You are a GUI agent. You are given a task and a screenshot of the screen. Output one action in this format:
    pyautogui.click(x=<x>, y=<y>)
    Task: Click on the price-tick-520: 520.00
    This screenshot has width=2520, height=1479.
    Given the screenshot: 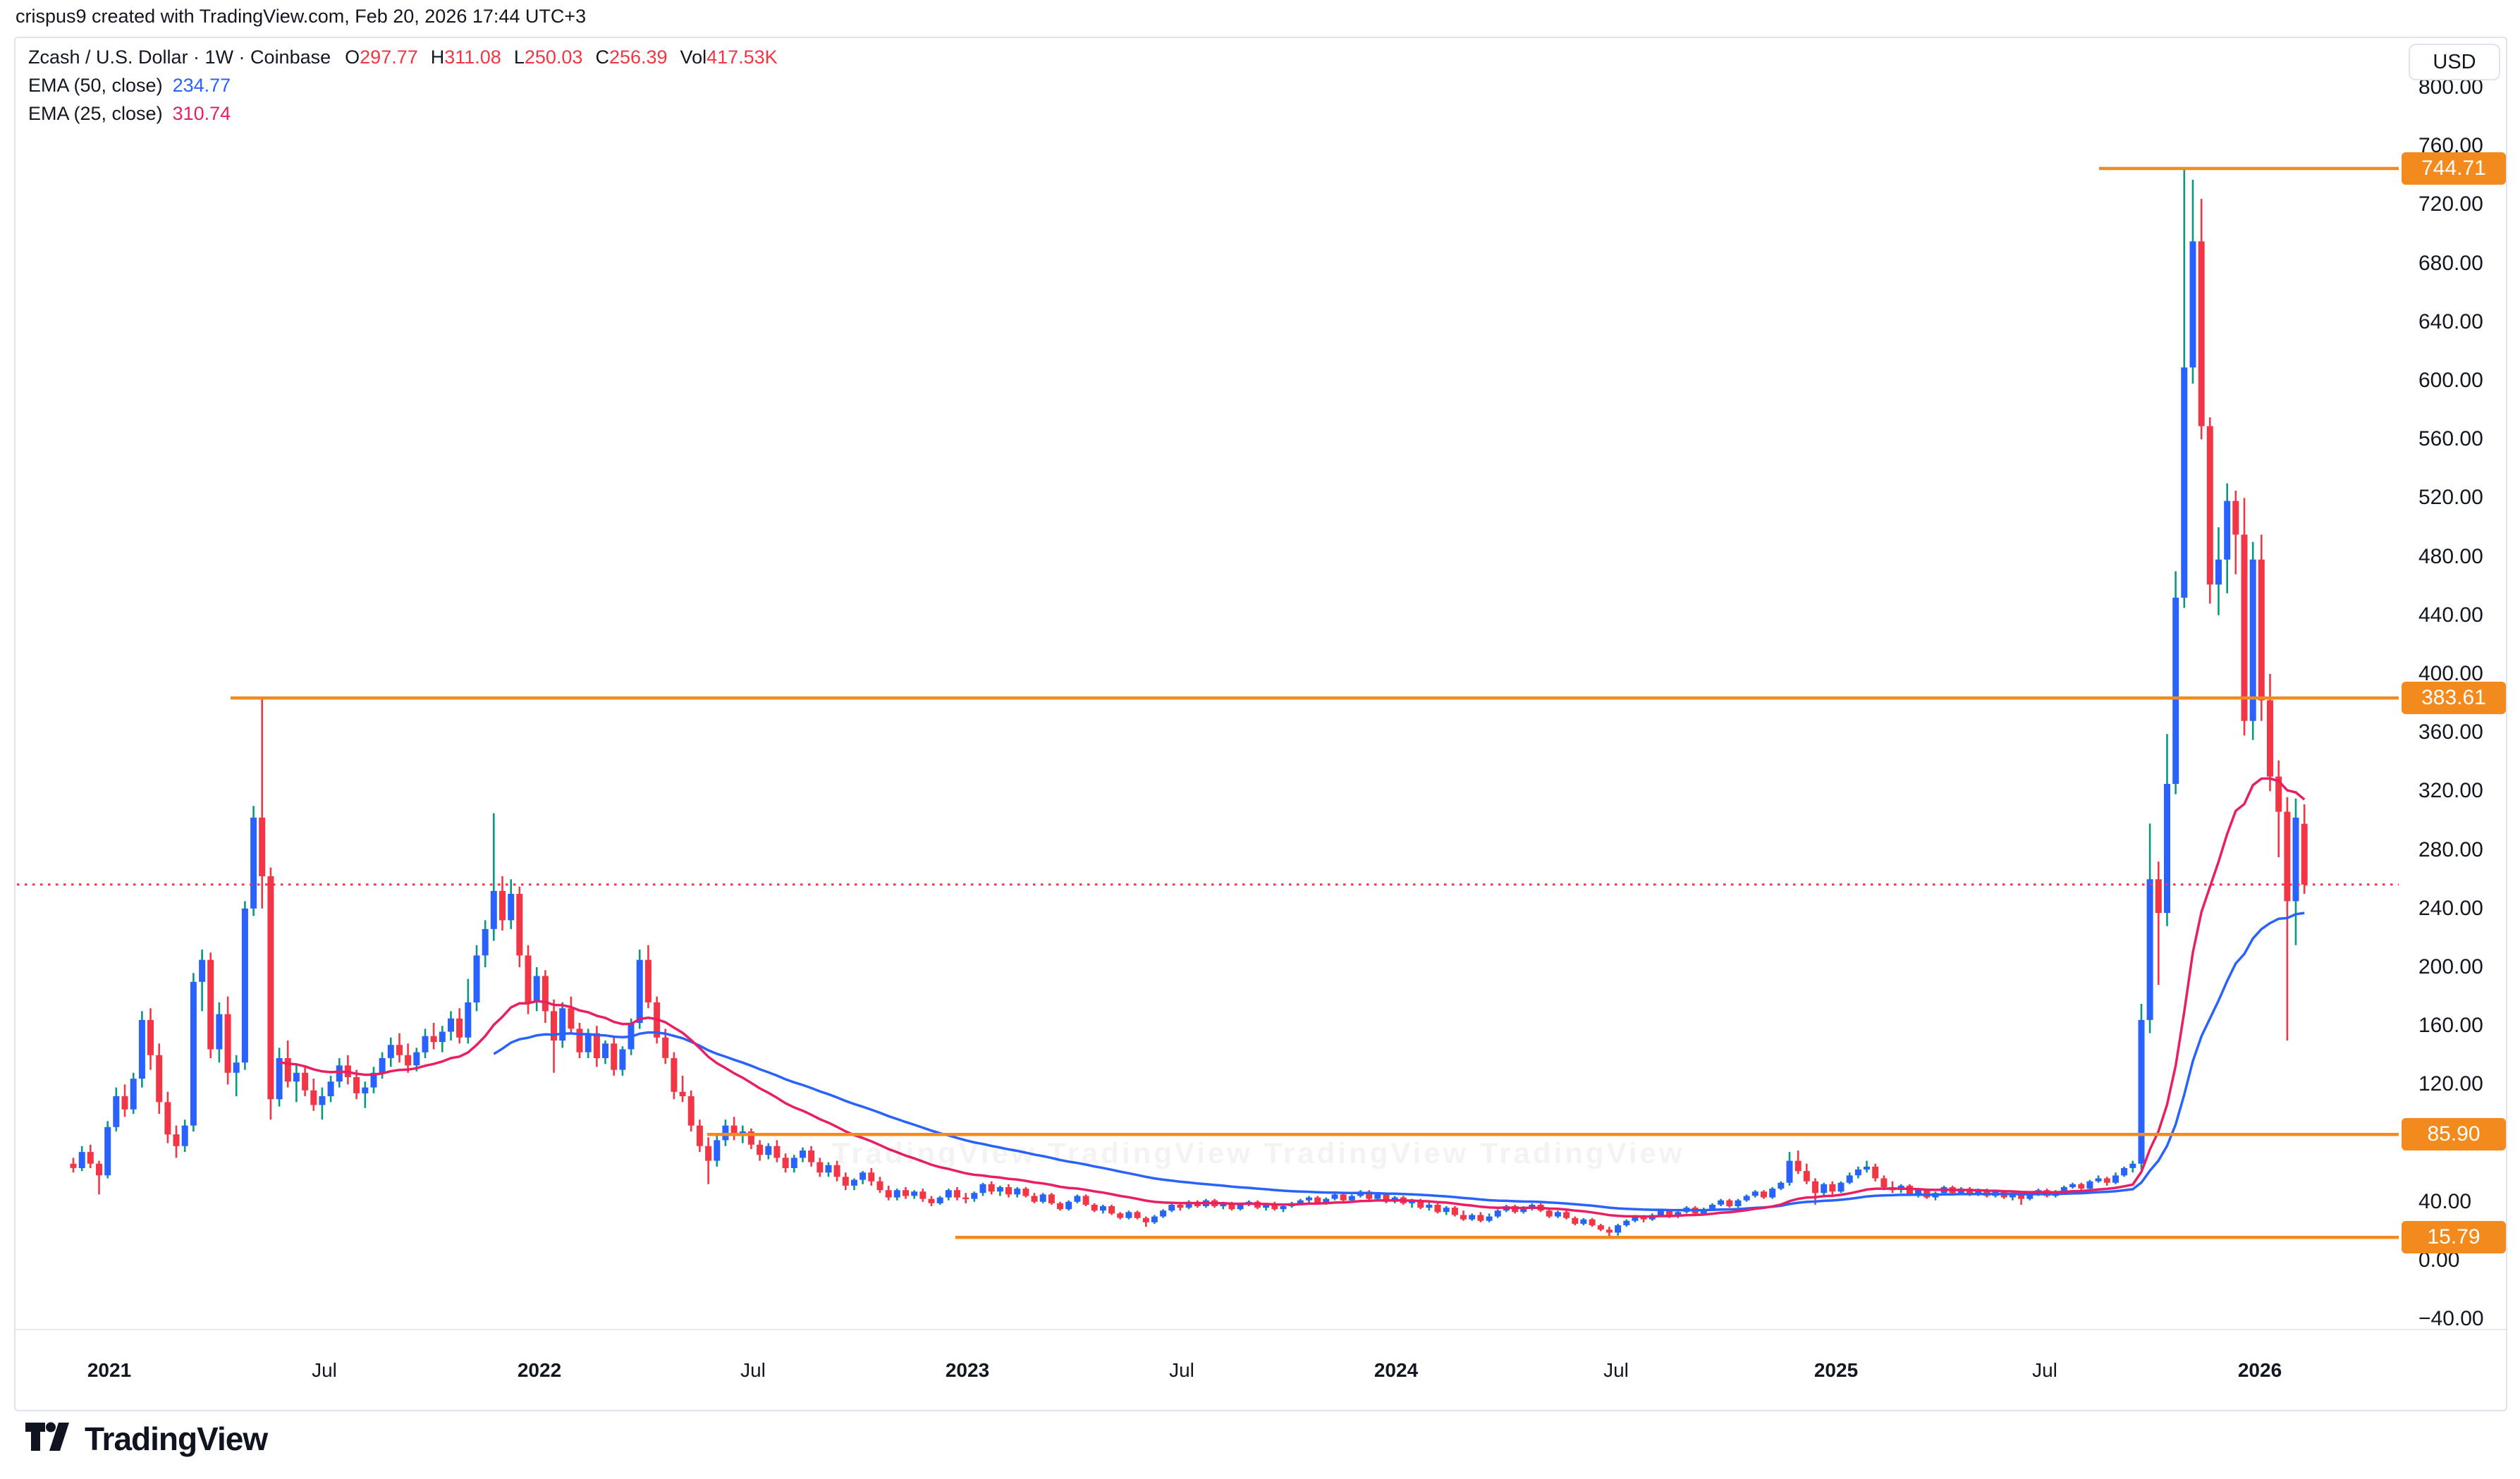 What is the action you would take?
    pyautogui.click(x=2450, y=498)
    